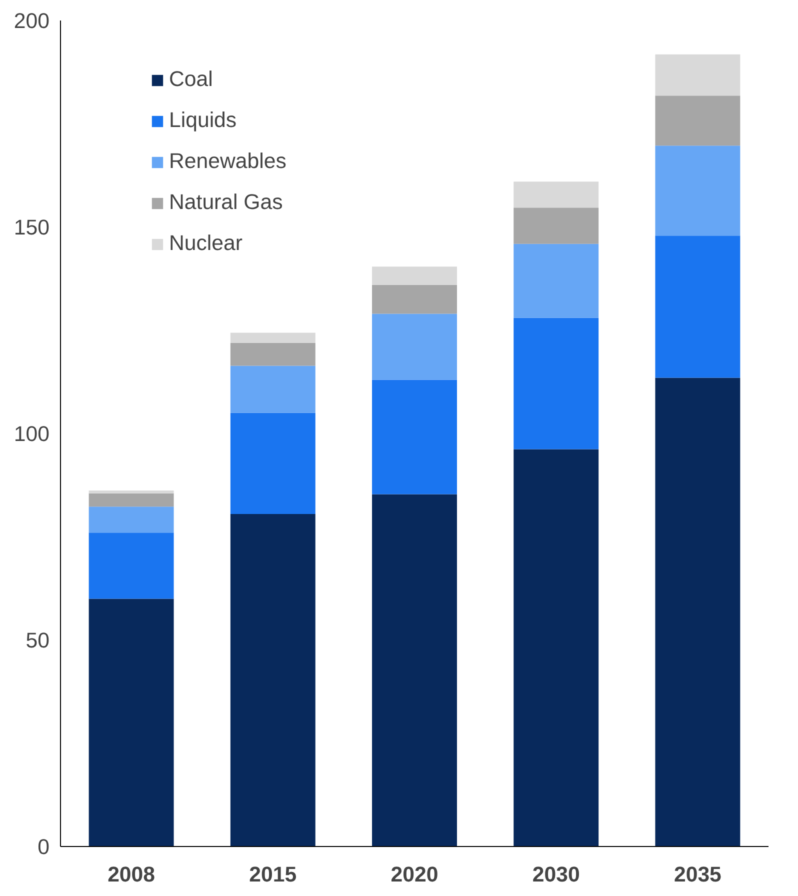 The height and width of the screenshot is (896, 798). Describe the element at coordinates (32, 434) in the screenshot. I see `y-tick-label: 100` at that location.